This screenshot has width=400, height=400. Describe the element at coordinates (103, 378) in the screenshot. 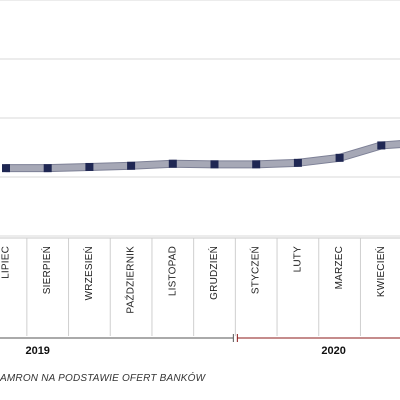

I see `source-note: AMRON NA PODSTAWIE OFERT BANKÓW` at that location.